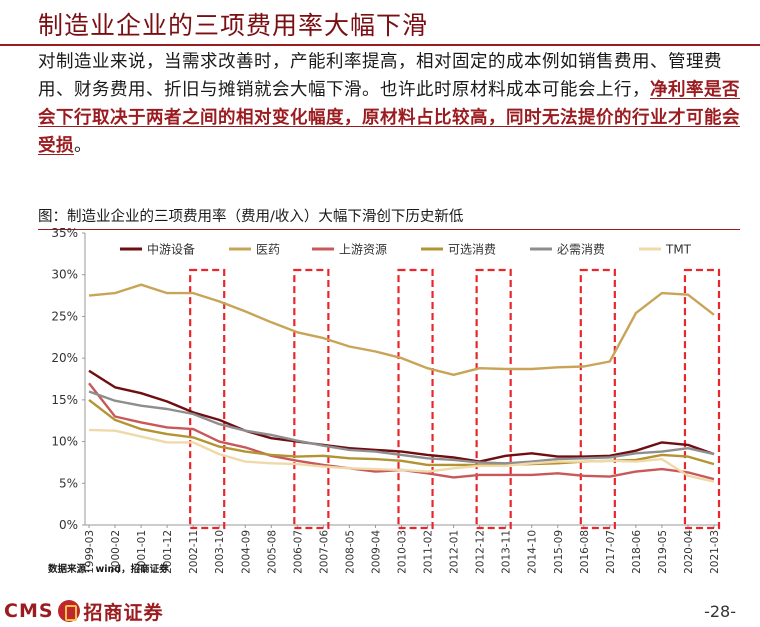 Image resolution: width=760 pixels, height=627 pixels. Describe the element at coordinates (455, 552) in the screenshot. I see `x-tick-label: 2012-01` at that location.